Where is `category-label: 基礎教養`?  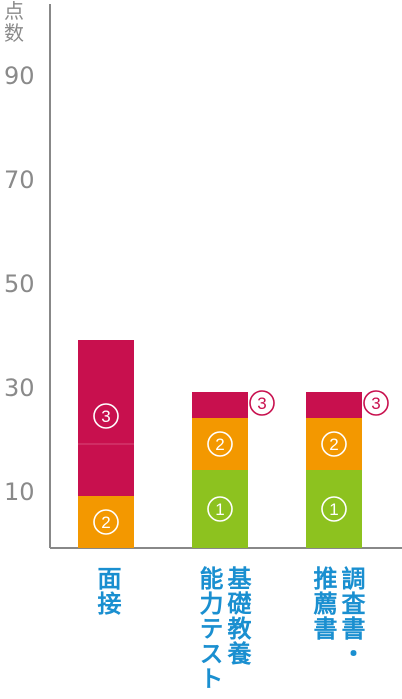
category-label: 基礎教養 is located at coordinates (237, 616).